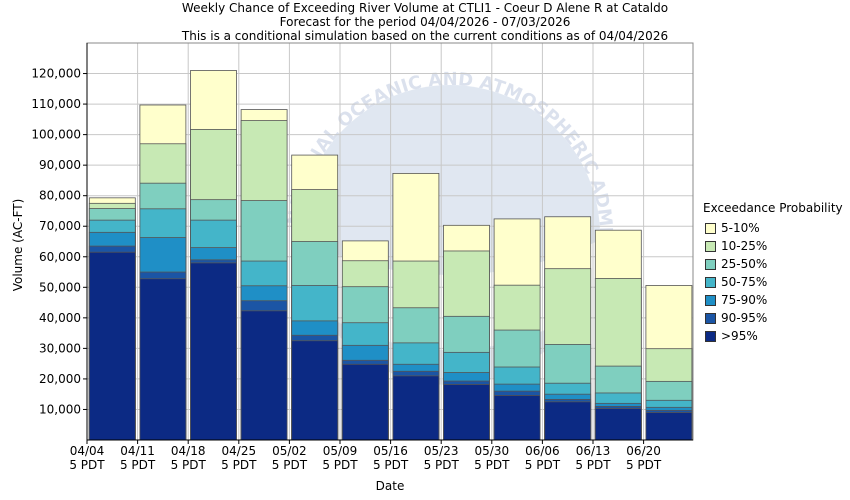 The width and height of the screenshot is (850, 500). What do you see at coordinates (56, 135) in the screenshot?
I see `y-tick-label: 100,000` at bounding box center [56, 135].